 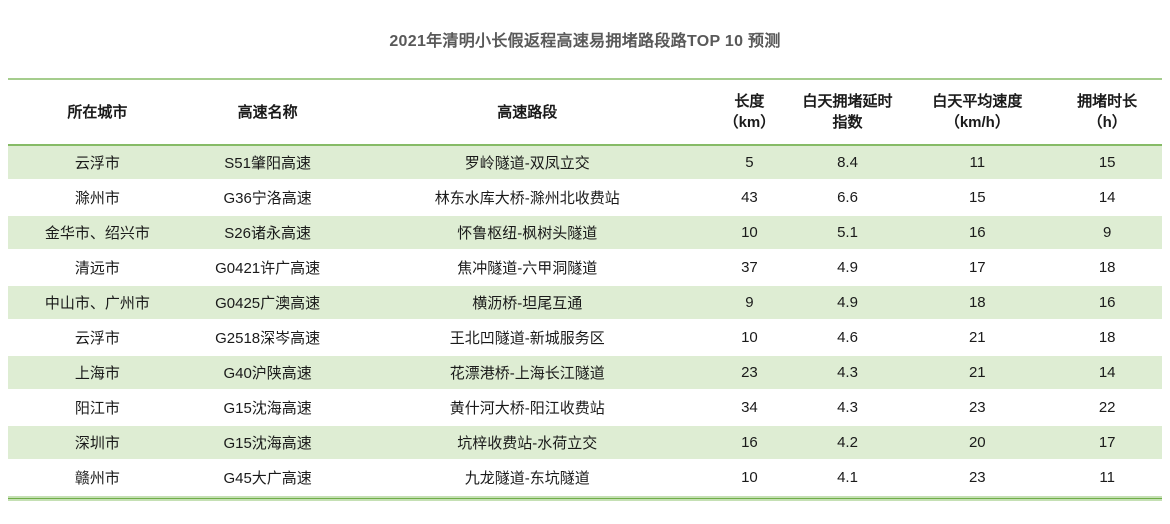 What do you see at coordinates (97, 233) in the screenshot?
I see `cell-city: 金华市、绍兴市` at bounding box center [97, 233].